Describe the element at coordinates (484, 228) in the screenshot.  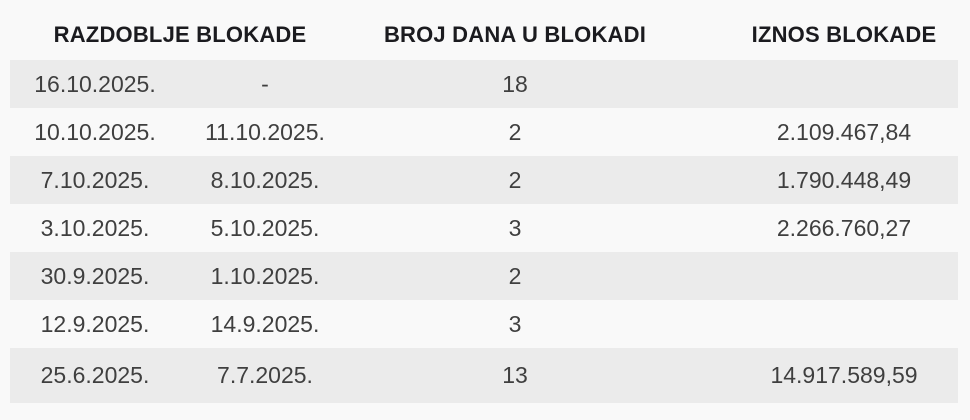
I see `table-row: 3.10.2025. 5.10.2025. 3 2.266.760,27` at that location.